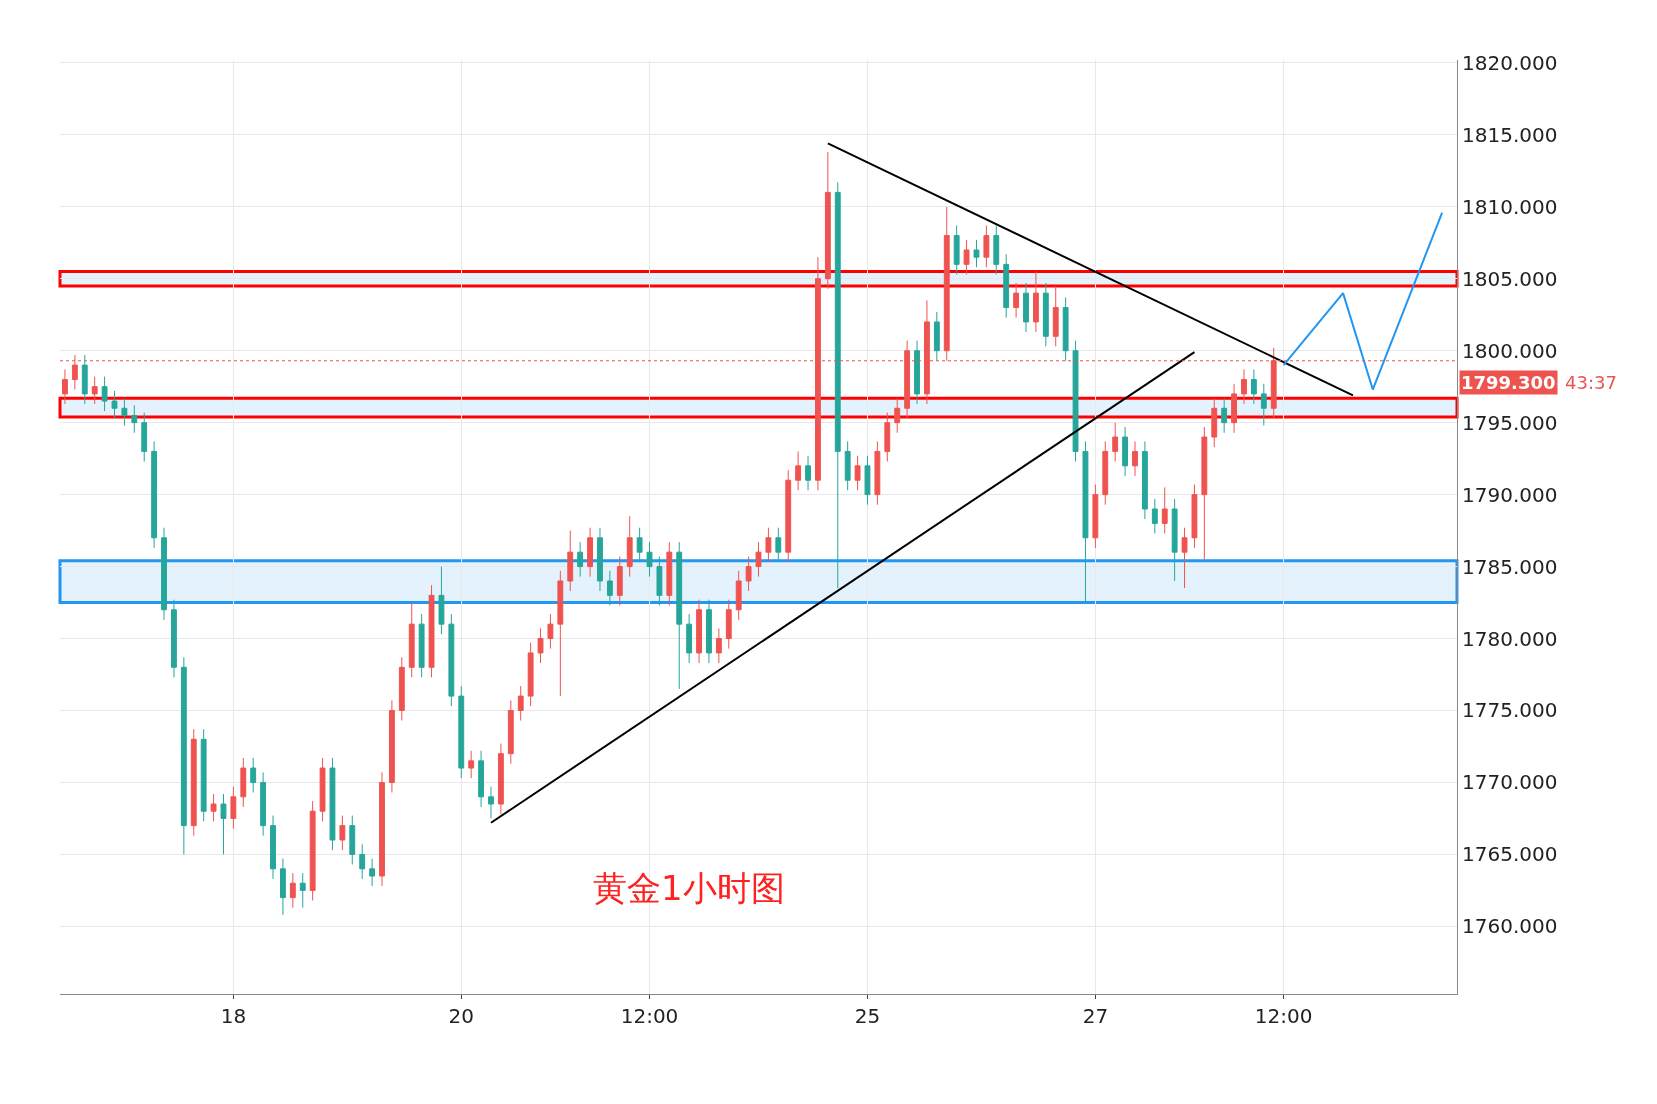  I want to click on text: 43:37, so click(1591, 382).